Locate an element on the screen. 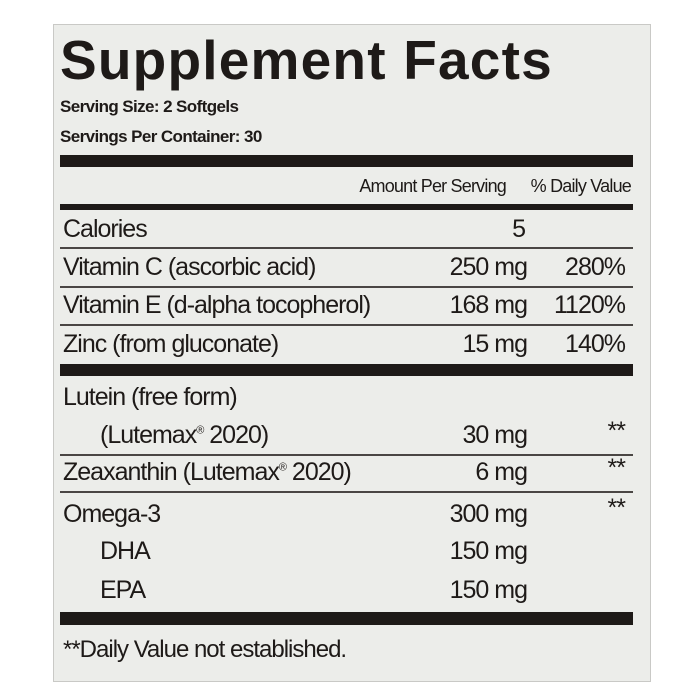 The width and height of the screenshot is (700, 700). nutrient-name: DHA is located at coordinates (125, 551).